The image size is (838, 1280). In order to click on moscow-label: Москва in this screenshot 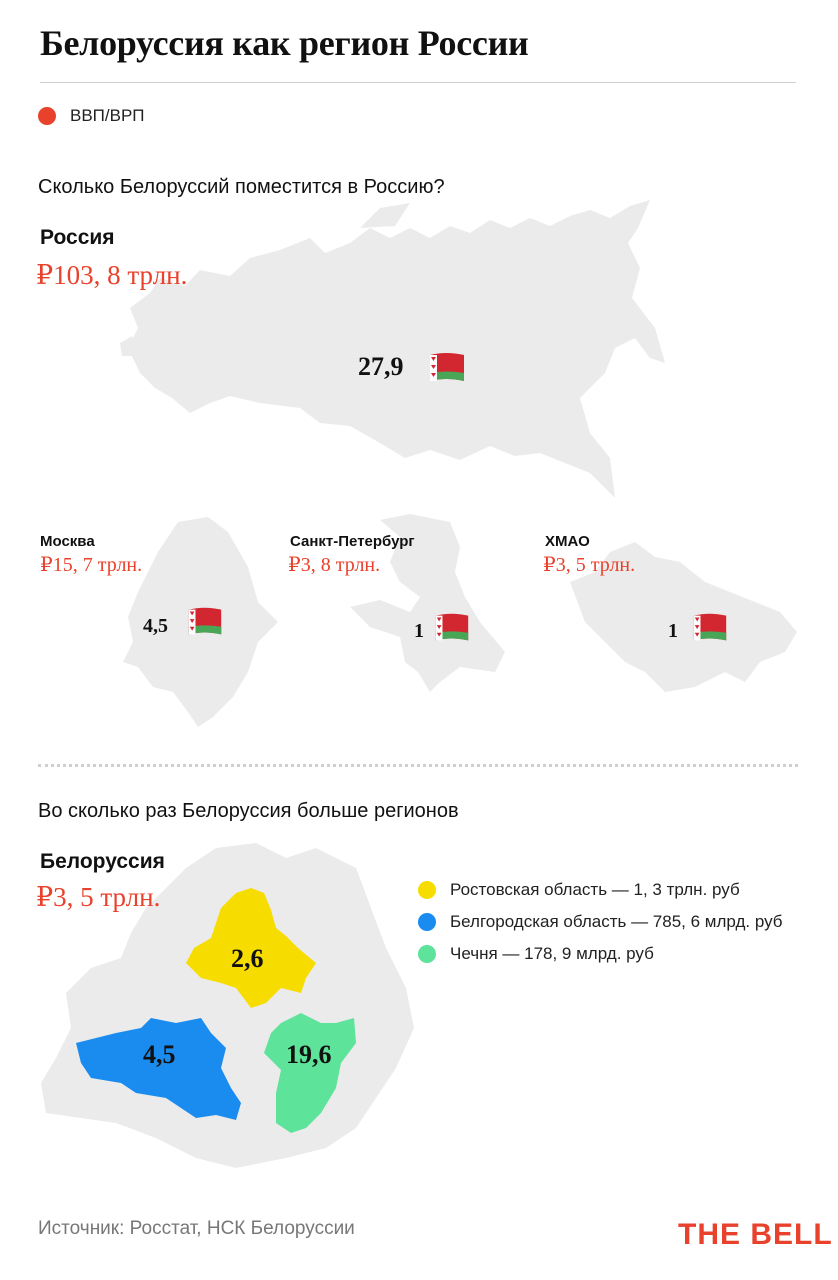, I will do `click(67, 541)`.